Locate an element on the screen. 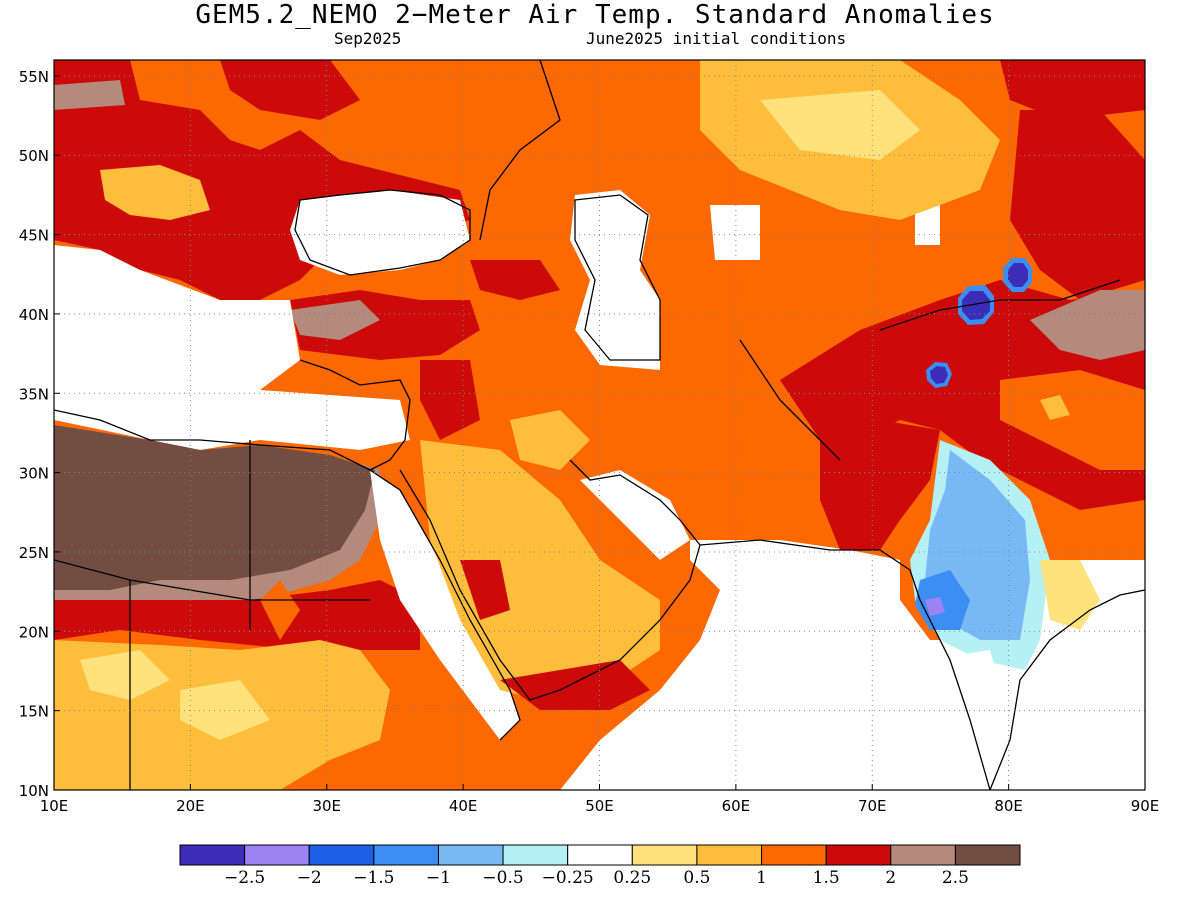  colorbar-label: 2 is located at coordinates (890, 878).